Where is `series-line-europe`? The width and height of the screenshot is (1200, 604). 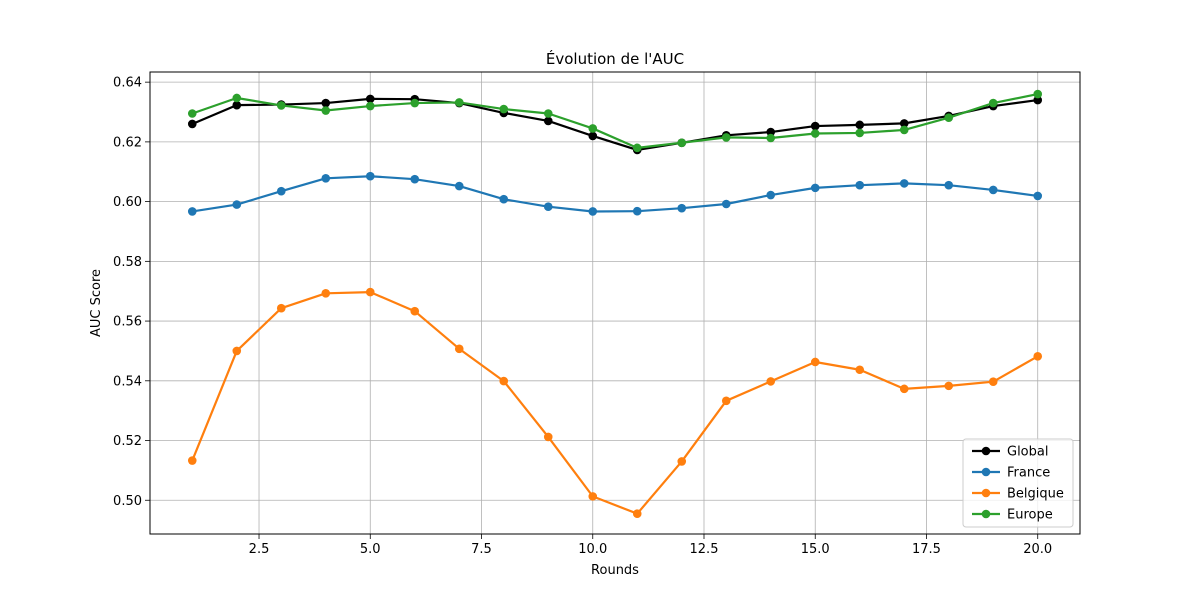 series-line-europe is located at coordinates (614, 121).